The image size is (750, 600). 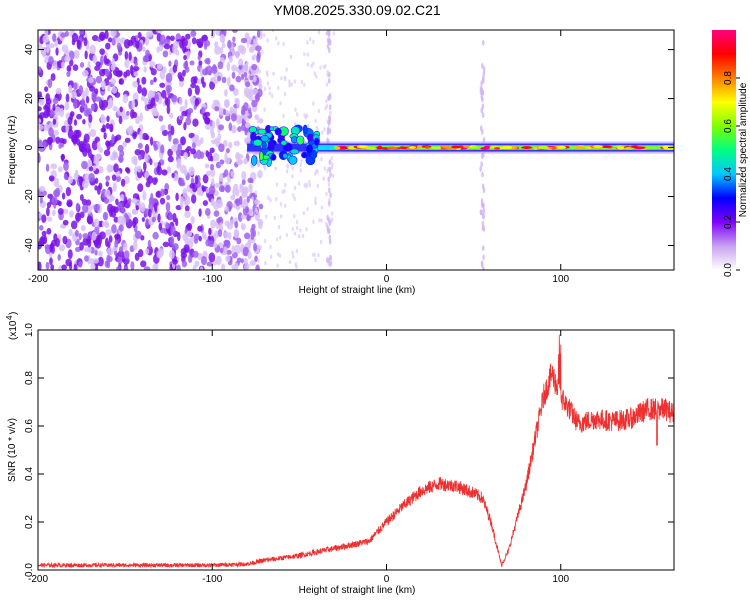 What do you see at coordinates (29, 570) in the screenshot?
I see `snr-y-tick-label: 0.0` at bounding box center [29, 570].